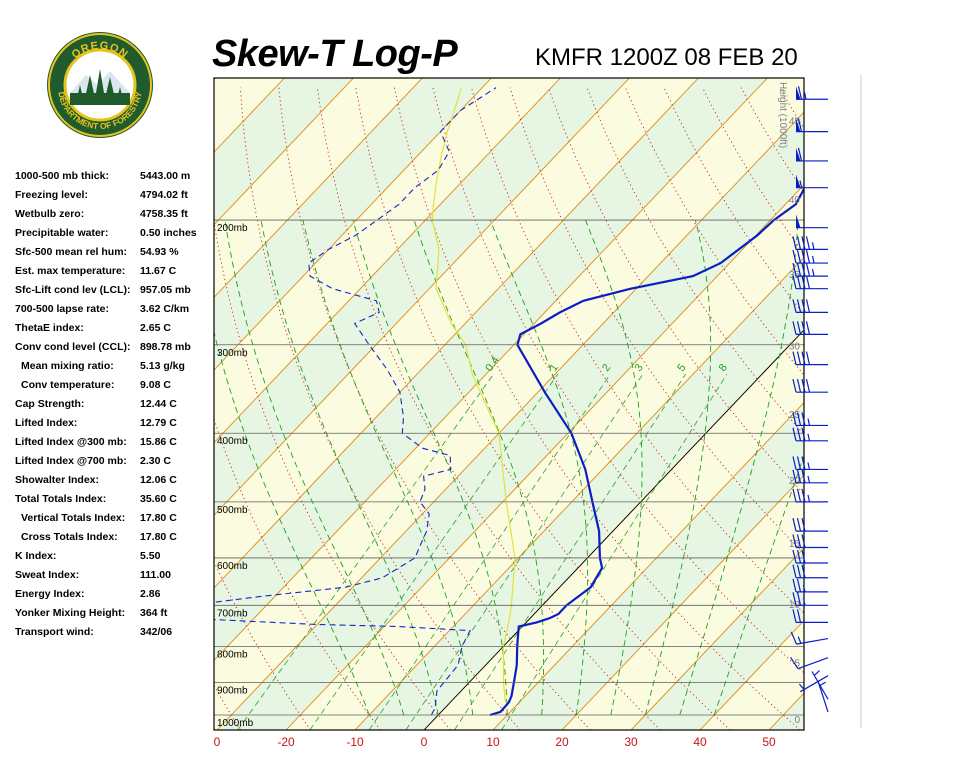  Describe the element at coordinates (335, 54) in the screenshot. I see `page-title: Skew-T Log-P` at that location.